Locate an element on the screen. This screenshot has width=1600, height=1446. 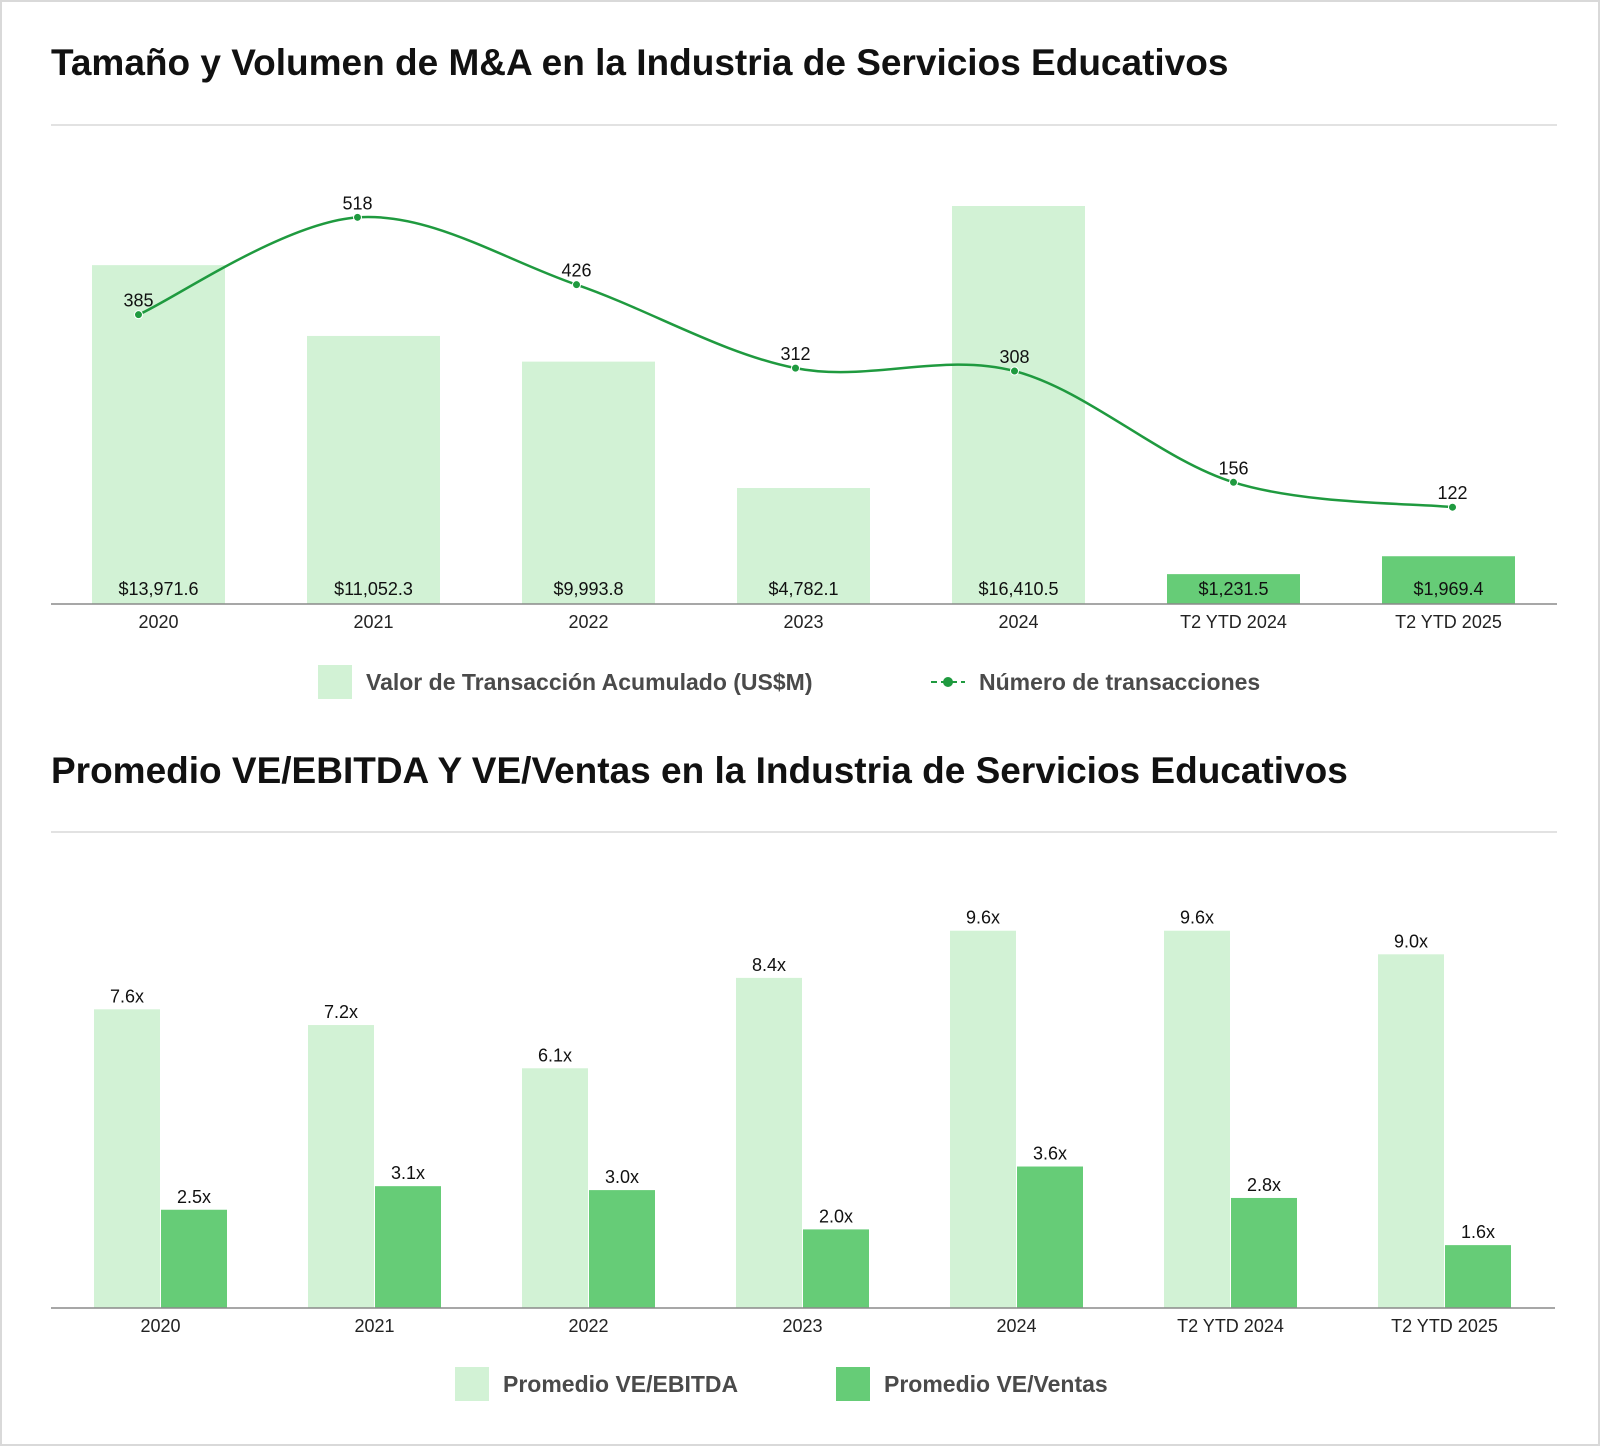
legend-swatch-light is located at coordinates (335, 682).